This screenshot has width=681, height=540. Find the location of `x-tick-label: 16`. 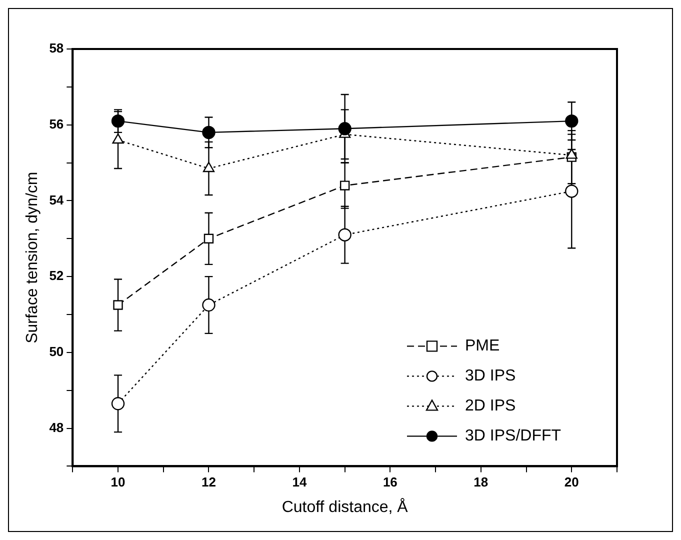

x-tick-label: 16 is located at coordinates (390, 482).